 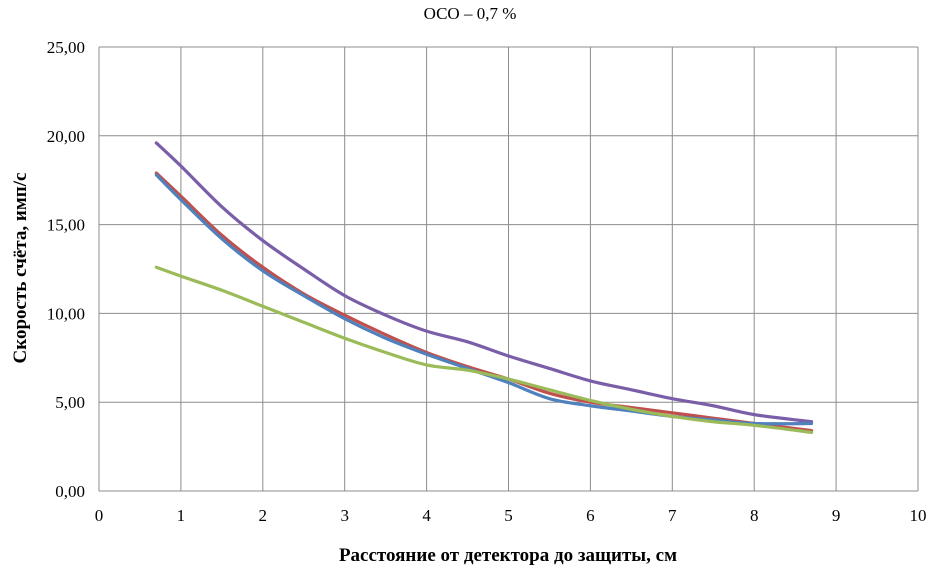 What do you see at coordinates (99, 515) in the screenshot?
I see `x-tick-label: 0` at bounding box center [99, 515].